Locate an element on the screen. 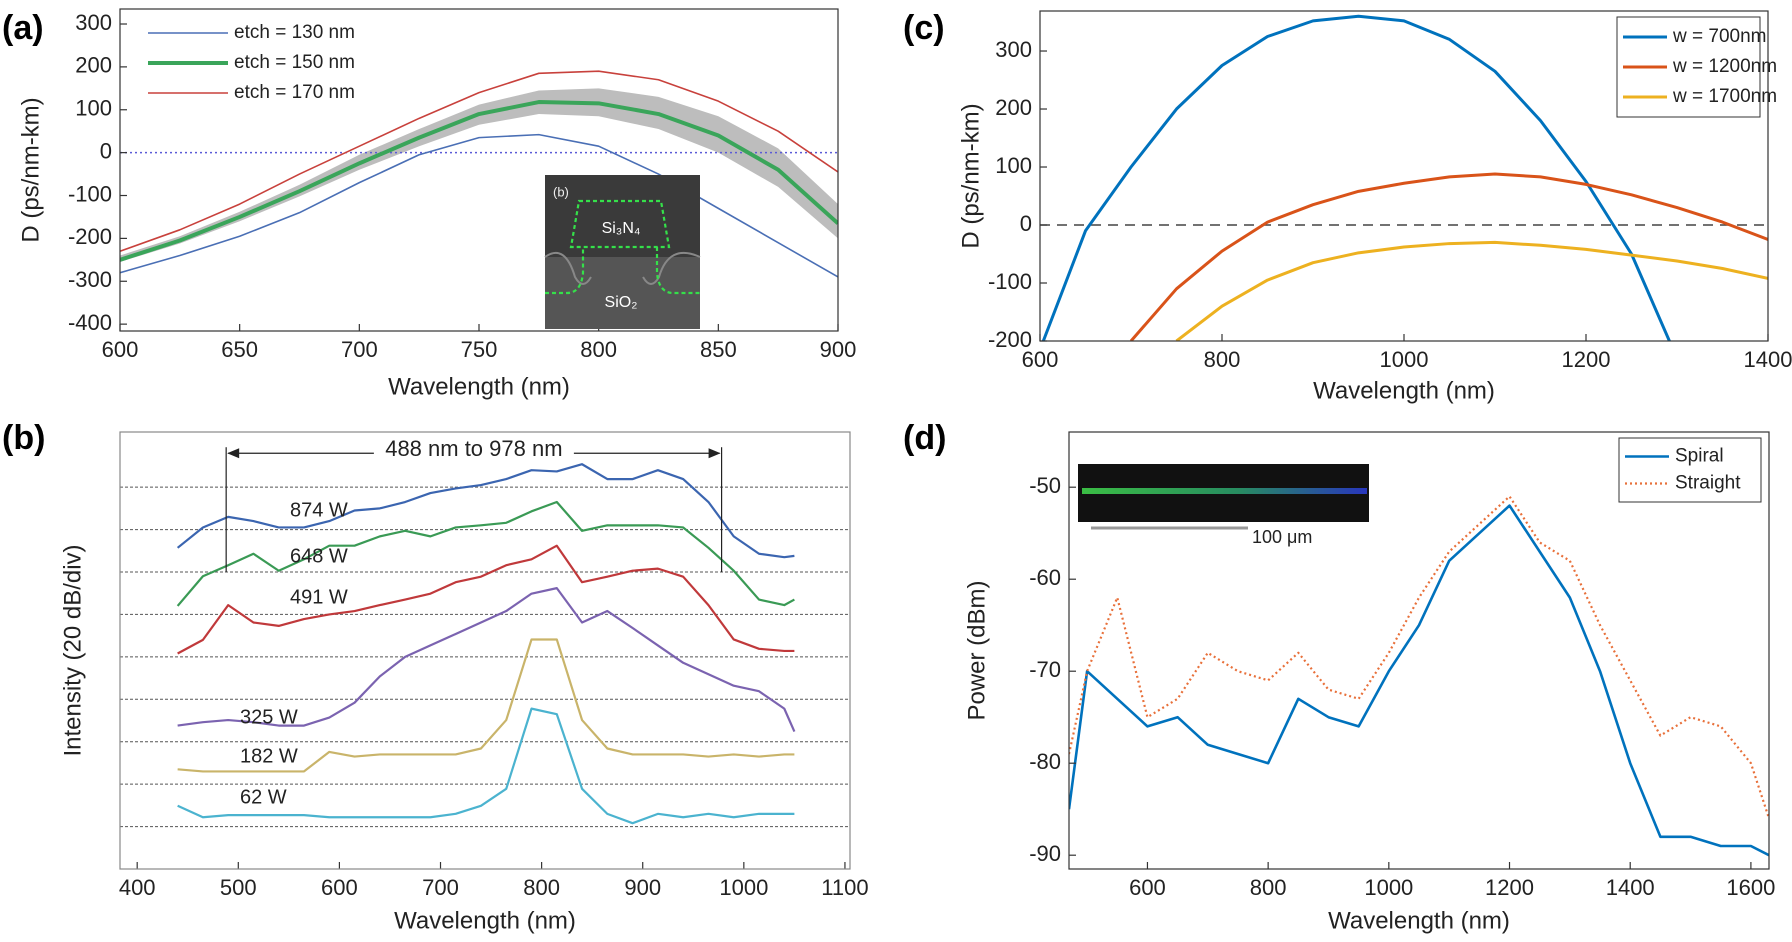  trench is located at coordinates (622, 268).